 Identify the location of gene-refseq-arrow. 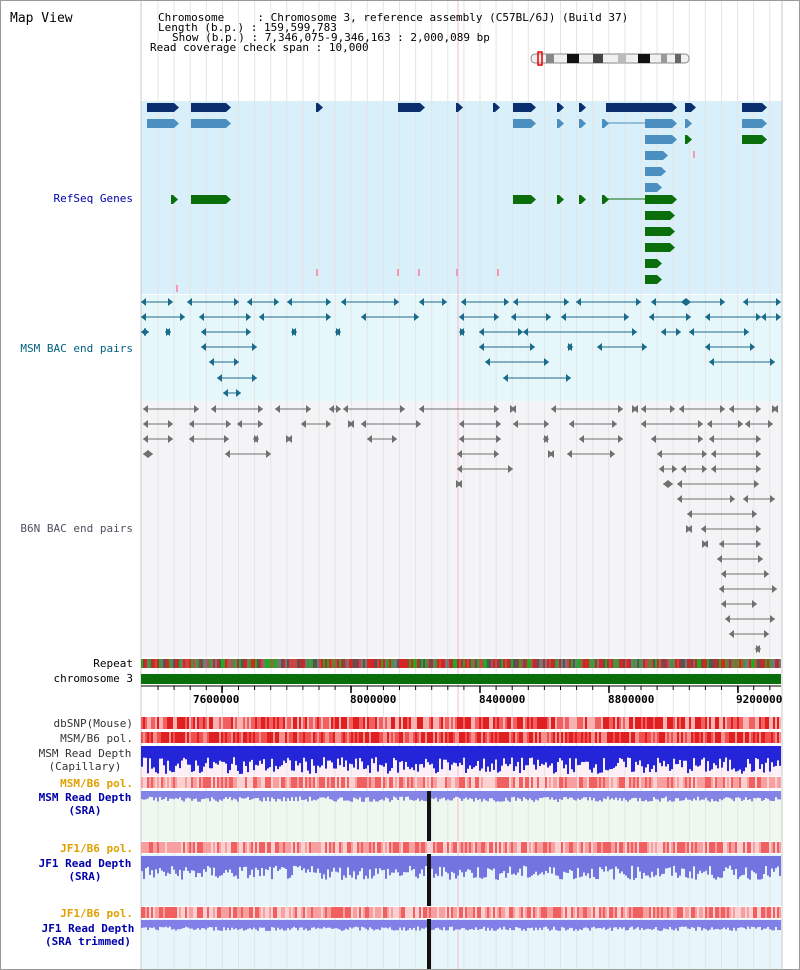
(663, 171).